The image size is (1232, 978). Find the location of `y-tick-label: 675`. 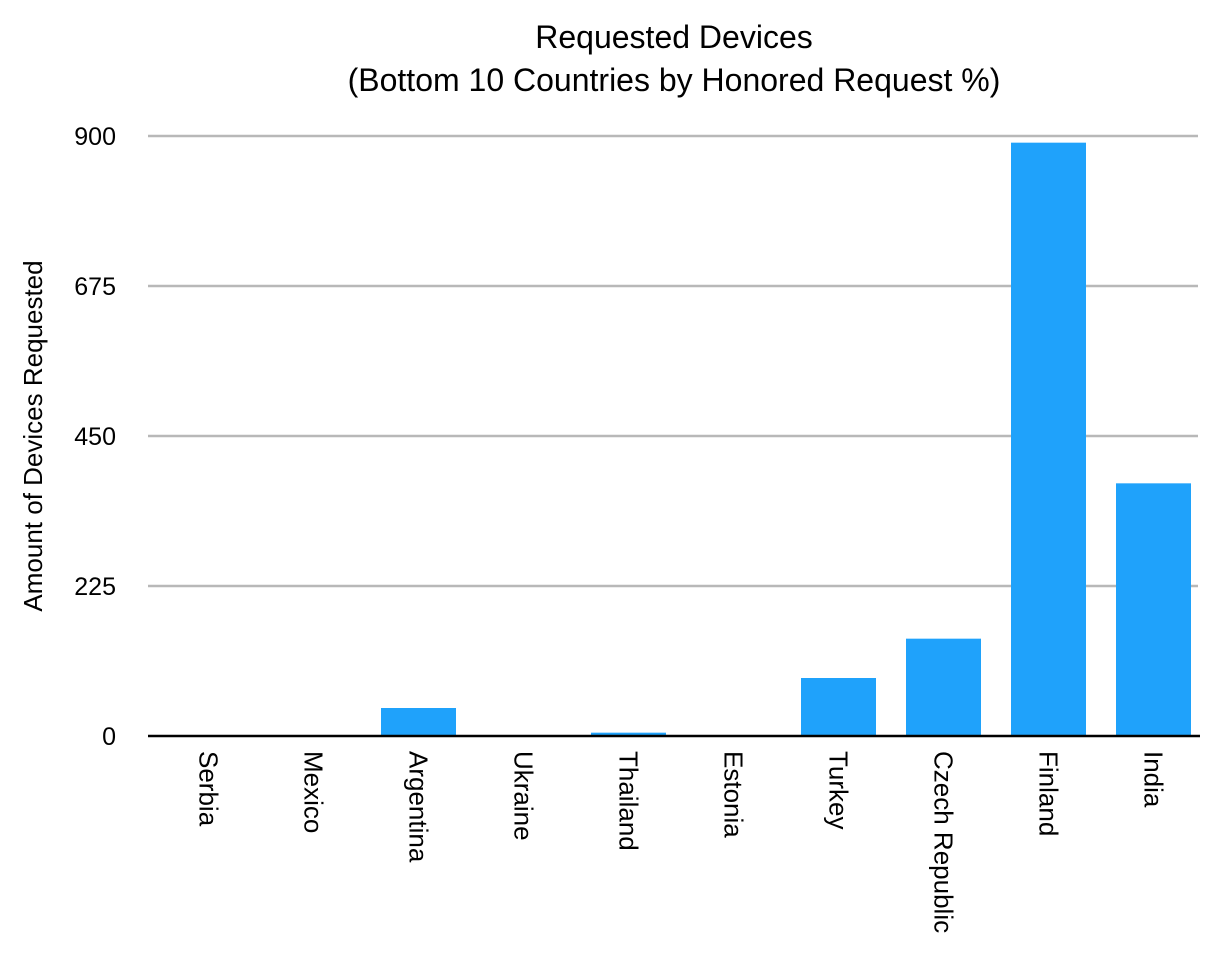

y-tick-label: 675 is located at coordinates (95, 287).